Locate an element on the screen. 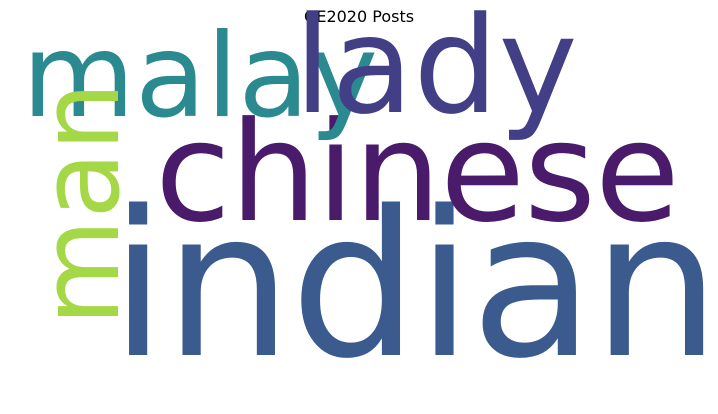 This screenshot has width=718, height=414. figure-title: GE2020 Posts is located at coordinates (359, 16).